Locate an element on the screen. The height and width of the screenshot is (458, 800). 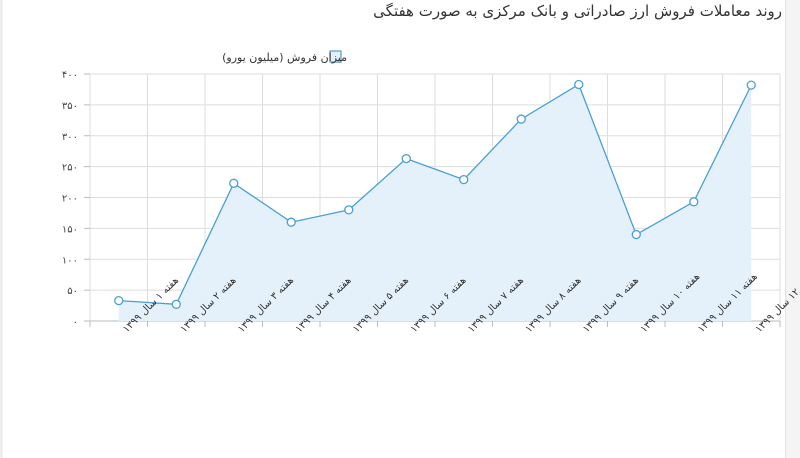
y-tick-label: ۱۵۰ is located at coordinates (70, 229).